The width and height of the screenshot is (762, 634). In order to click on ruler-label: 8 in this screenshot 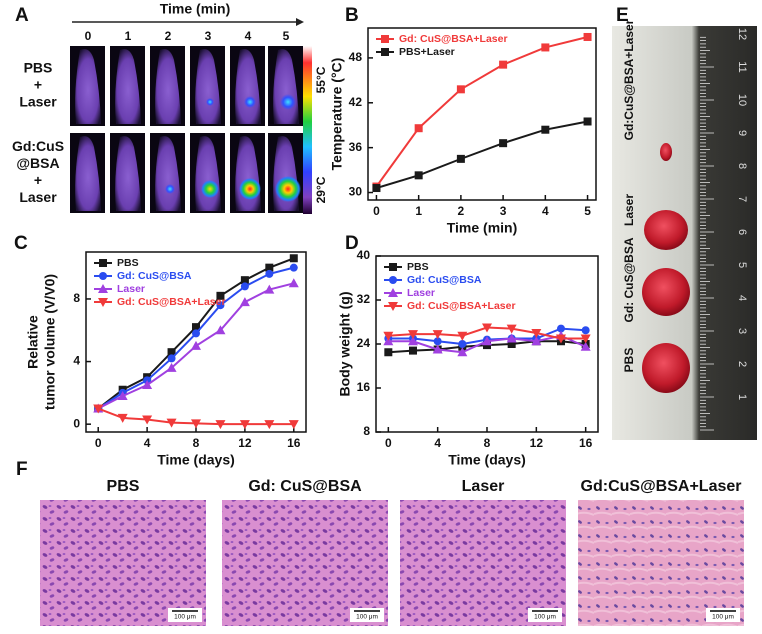, I will do `click(742, 166)`.